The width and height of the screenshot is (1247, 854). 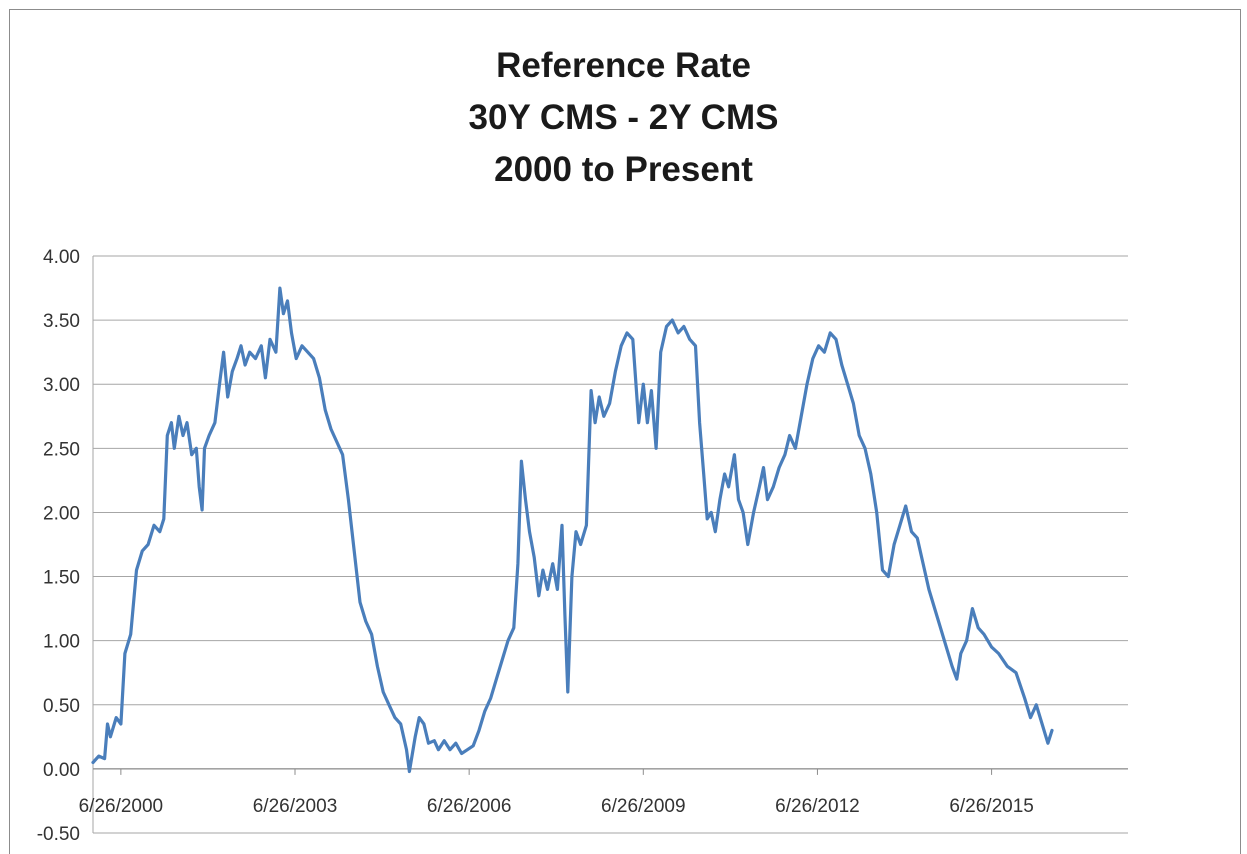 What do you see at coordinates (121, 806) in the screenshot?
I see `x-tick-label: 6/26/2000` at bounding box center [121, 806].